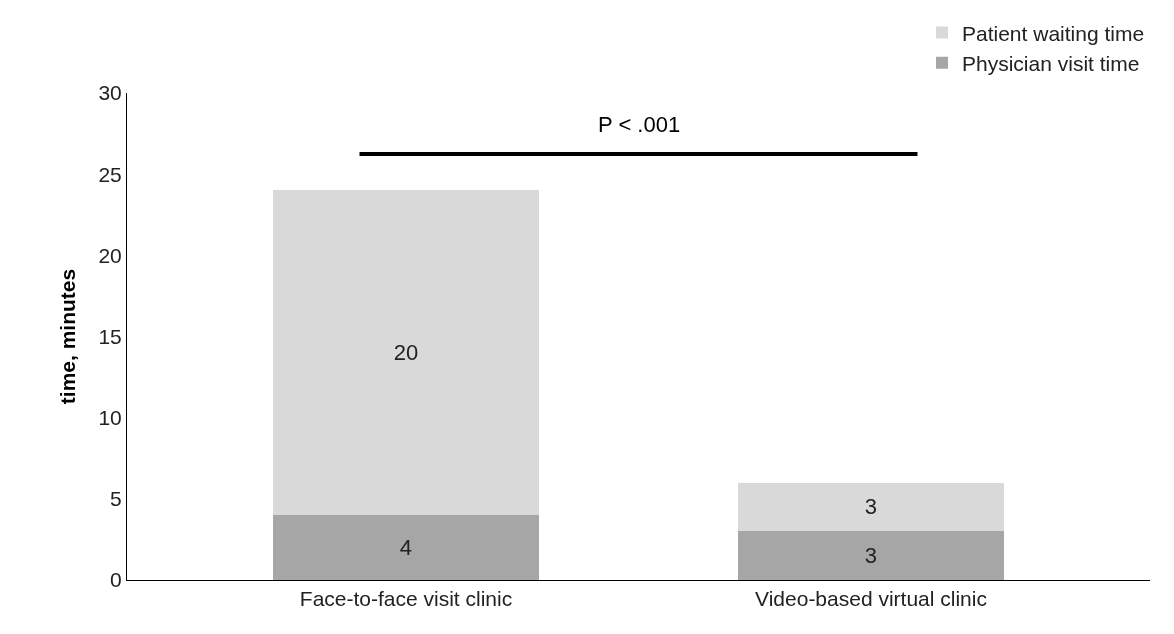  Describe the element at coordinates (110, 336) in the screenshot. I see `y-tick-label: 15` at that location.